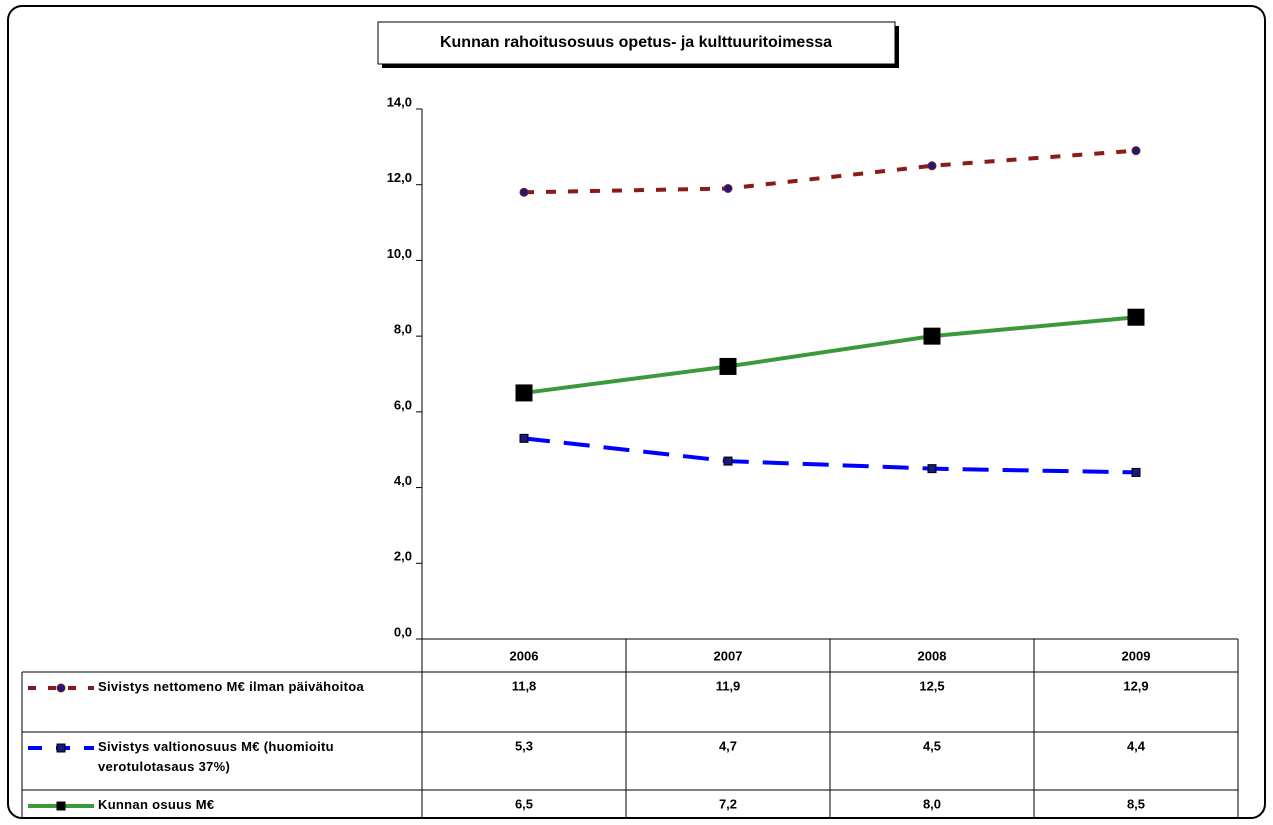  What do you see at coordinates (524, 655) in the screenshot?
I see `x-tick-label: 2006` at bounding box center [524, 655].